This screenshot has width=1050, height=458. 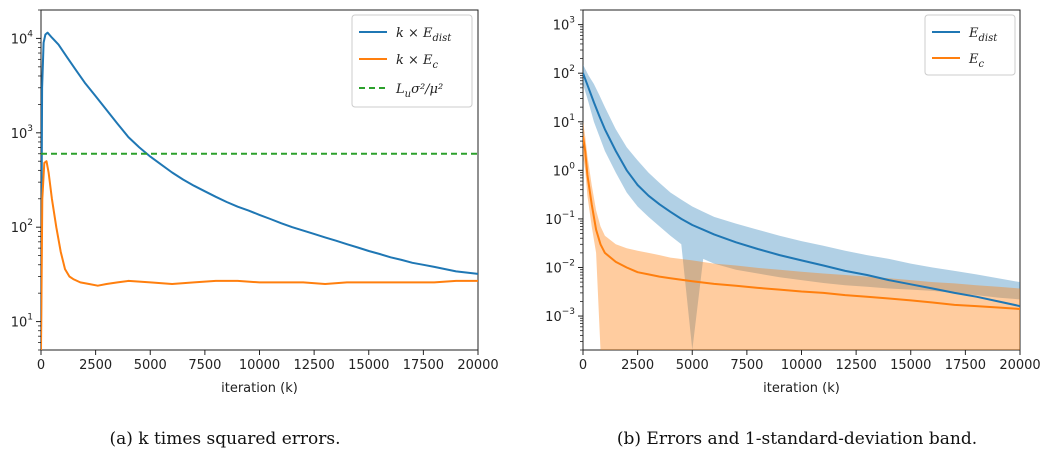 What do you see at coordinates (1019, 365) in the screenshot?
I see `x-tick-label-b: 20000` at bounding box center [1019, 365].